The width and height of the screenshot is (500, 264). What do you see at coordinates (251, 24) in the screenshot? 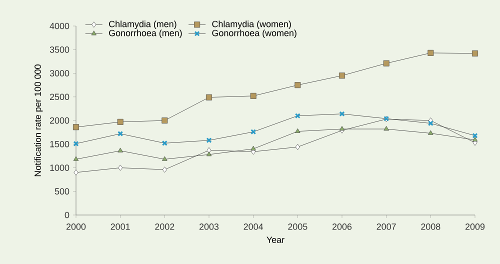
I see `legend-label: Chlamydia (women)` at bounding box center [251, 24].